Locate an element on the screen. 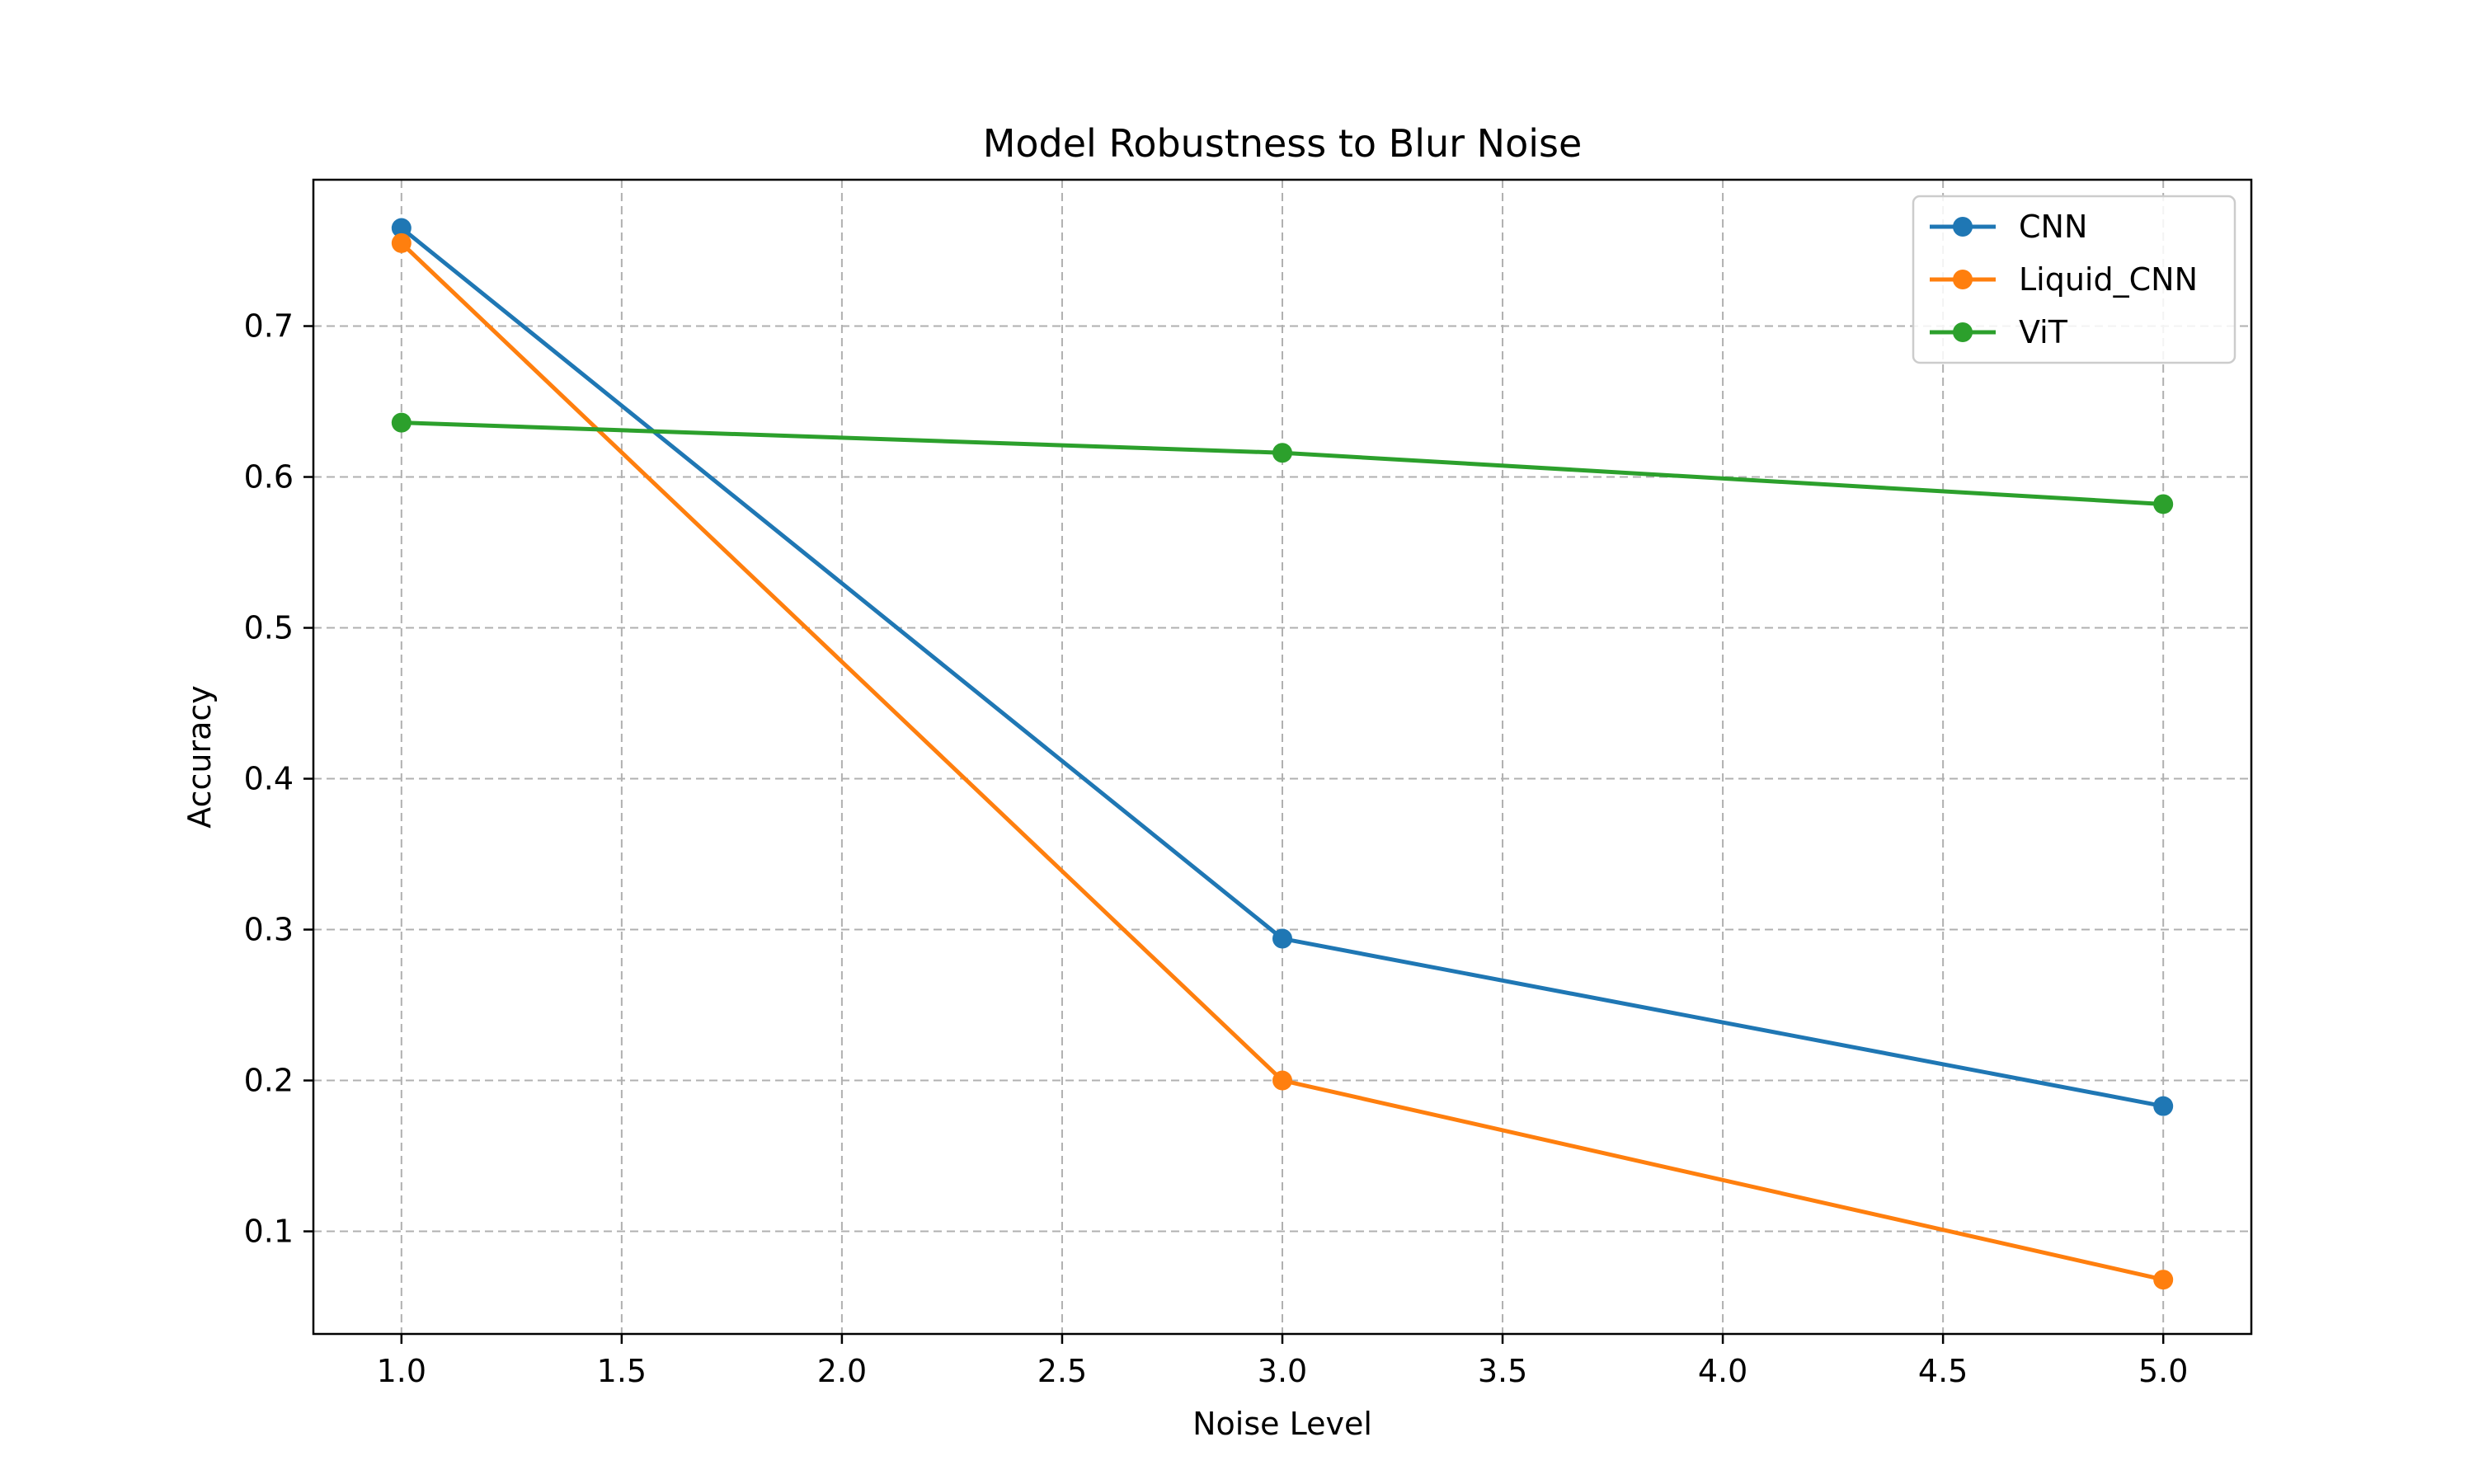 Image resolution: width=2474 pixels, height=1484 pixels. legend-frame is located at coordinates (2074, 279).